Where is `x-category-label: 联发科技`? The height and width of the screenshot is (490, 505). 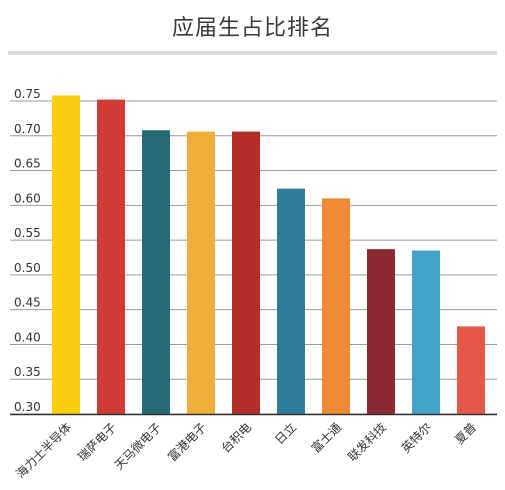 x-category-label: 联发科技 is located at coordinates (367, 442).